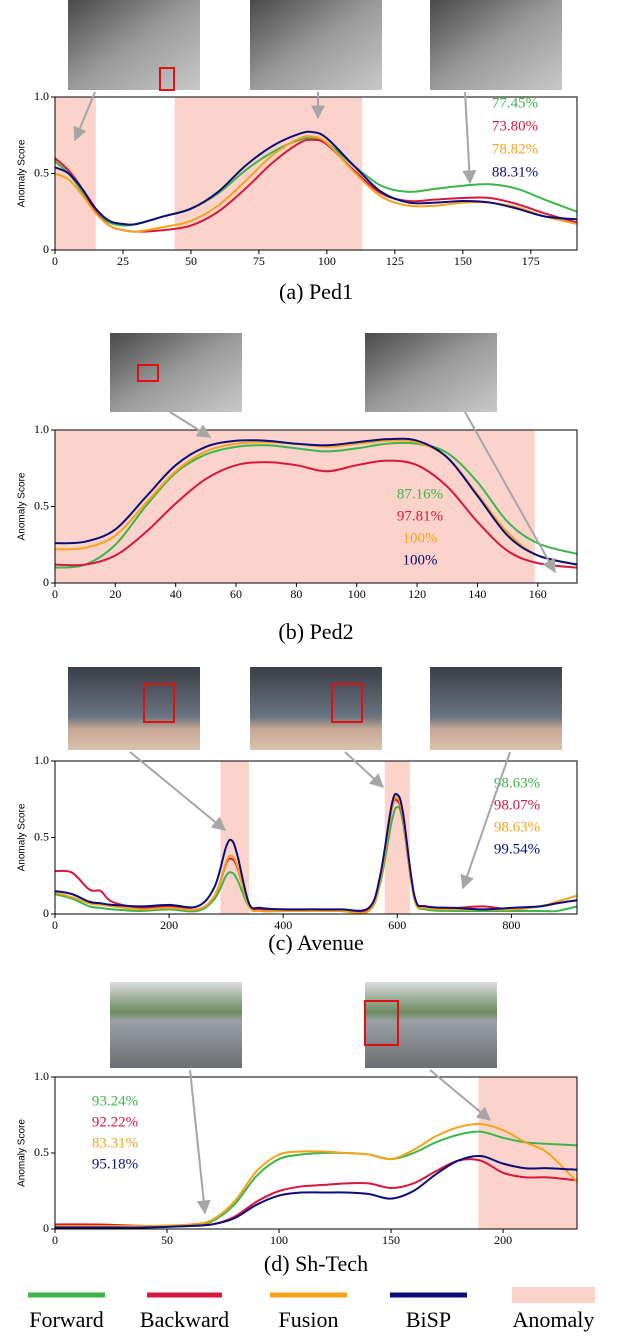 The width and height of the screenshot is (621, 1336). What do you see at coordinates (315, 631) in the screenshot?
I see `chart-caption: (b) Ped2` at bounding box center [315, 631].